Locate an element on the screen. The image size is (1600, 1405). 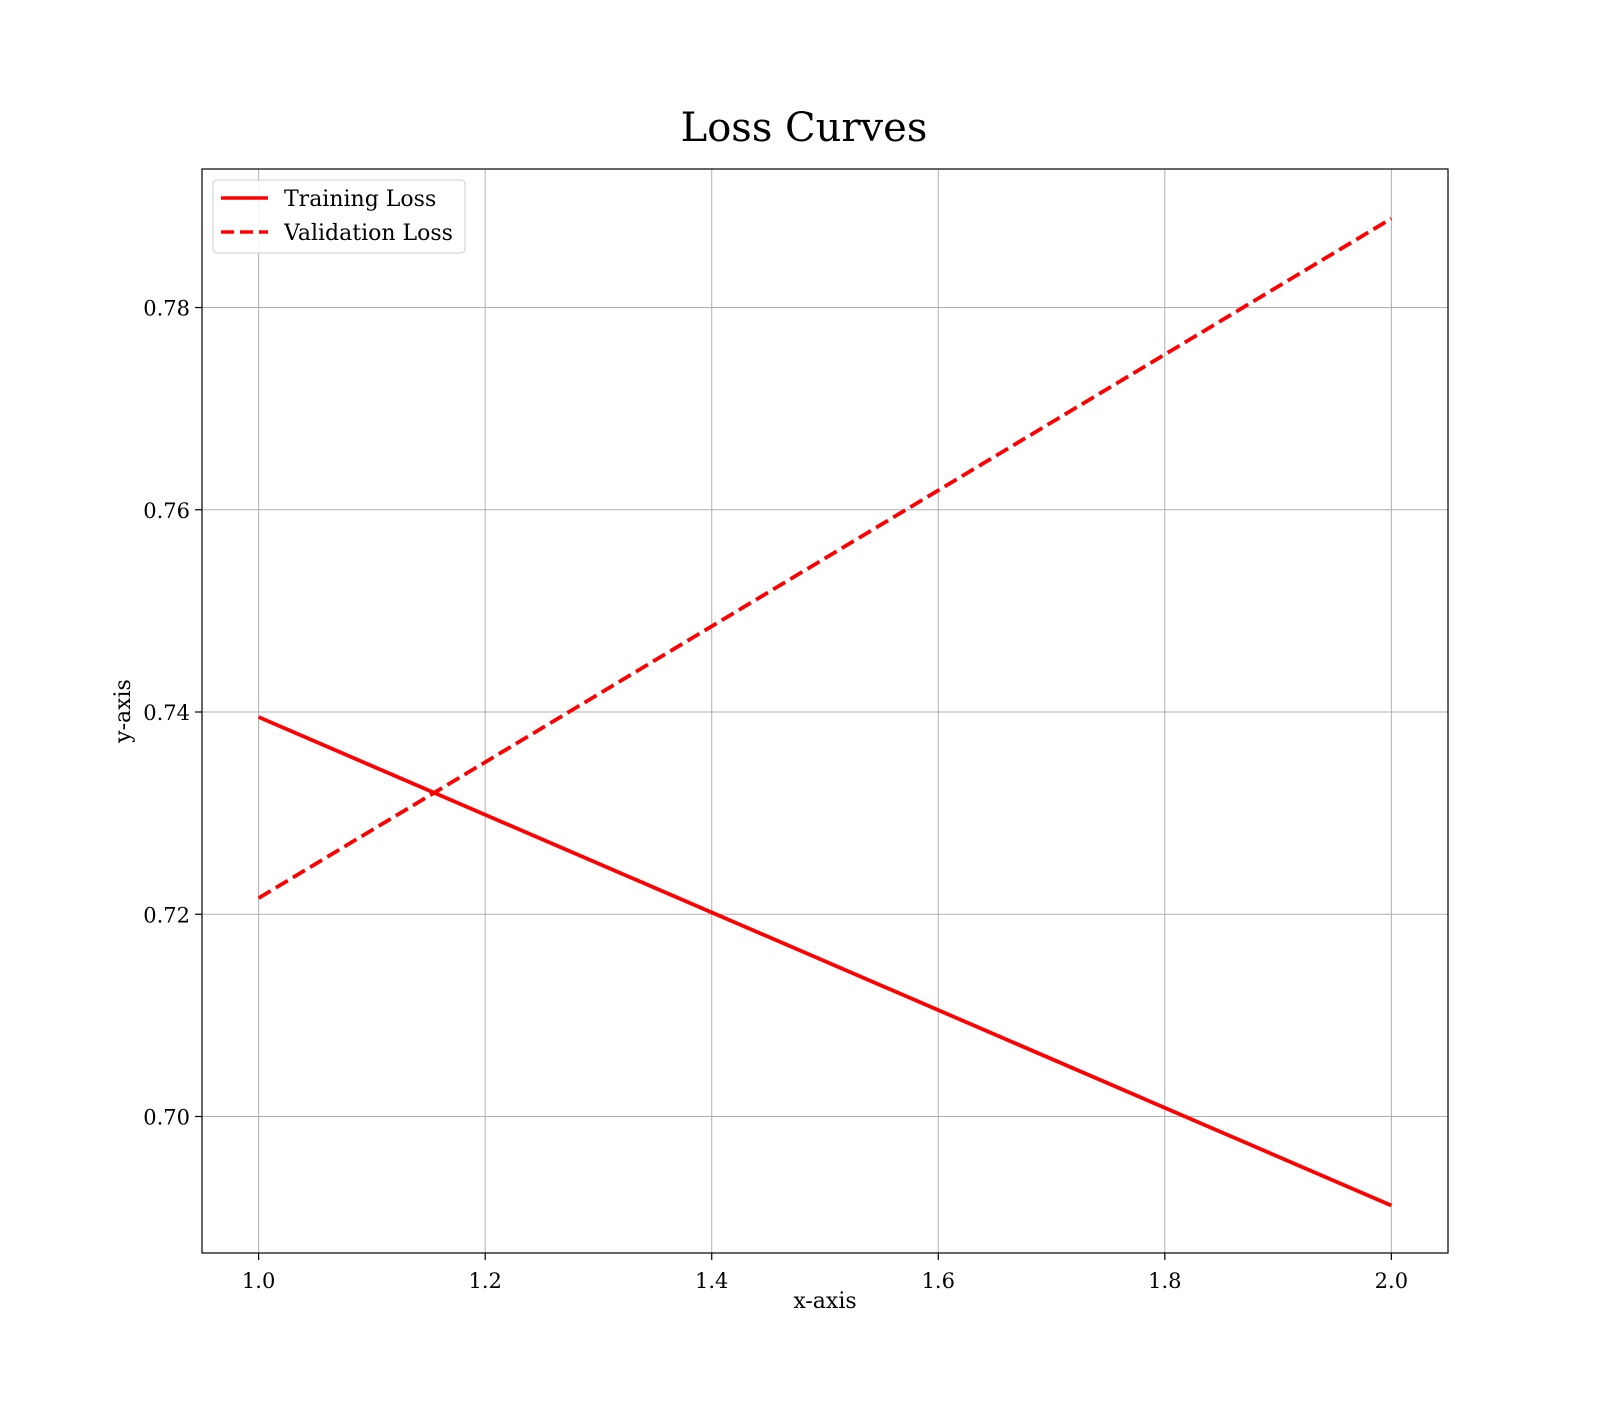
x-tick-label: 1.4 is located at coordinates (711, 1281).